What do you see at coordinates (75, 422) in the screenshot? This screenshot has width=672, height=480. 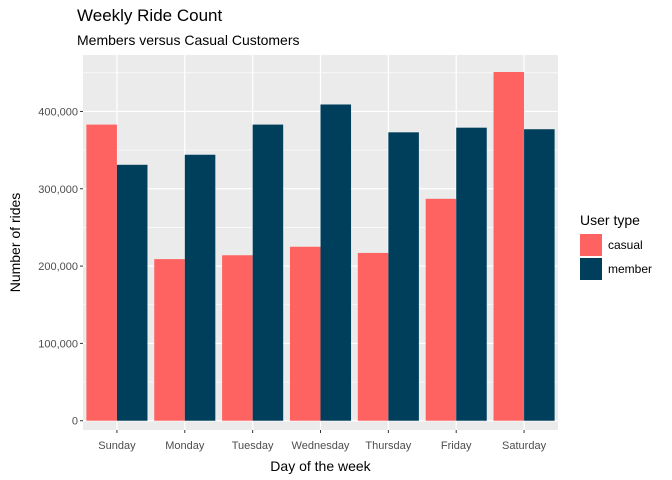 I see `y-tick-label: 0` at bounding box center [75, 422].